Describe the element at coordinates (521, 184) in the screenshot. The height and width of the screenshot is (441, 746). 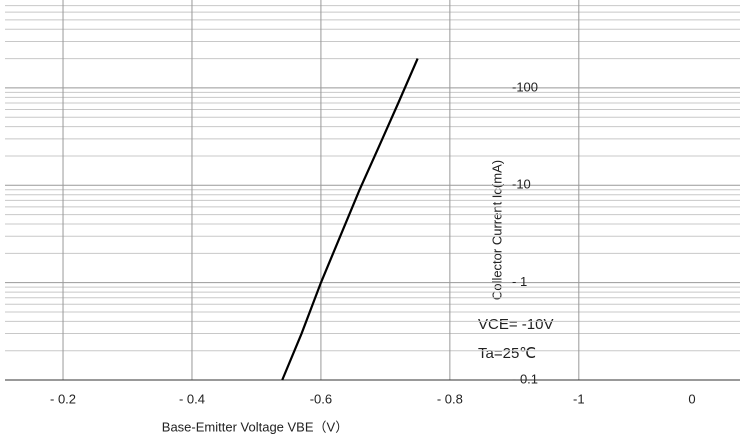
I see `y-tick-label: -10` at that location.